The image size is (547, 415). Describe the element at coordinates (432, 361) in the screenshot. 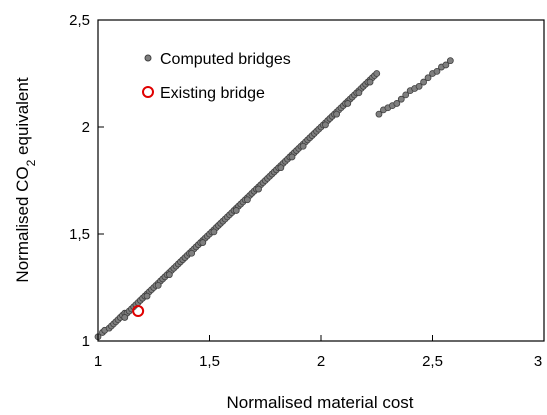

I see `x-tick-label: 2,5` at that location.